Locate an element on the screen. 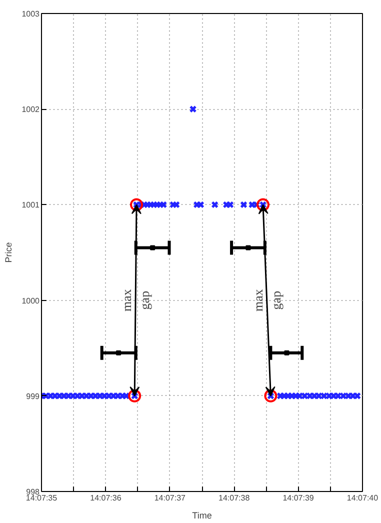 The image size is (381, 523). y-tick-label: 1002 is located at coordinates (31, 109).